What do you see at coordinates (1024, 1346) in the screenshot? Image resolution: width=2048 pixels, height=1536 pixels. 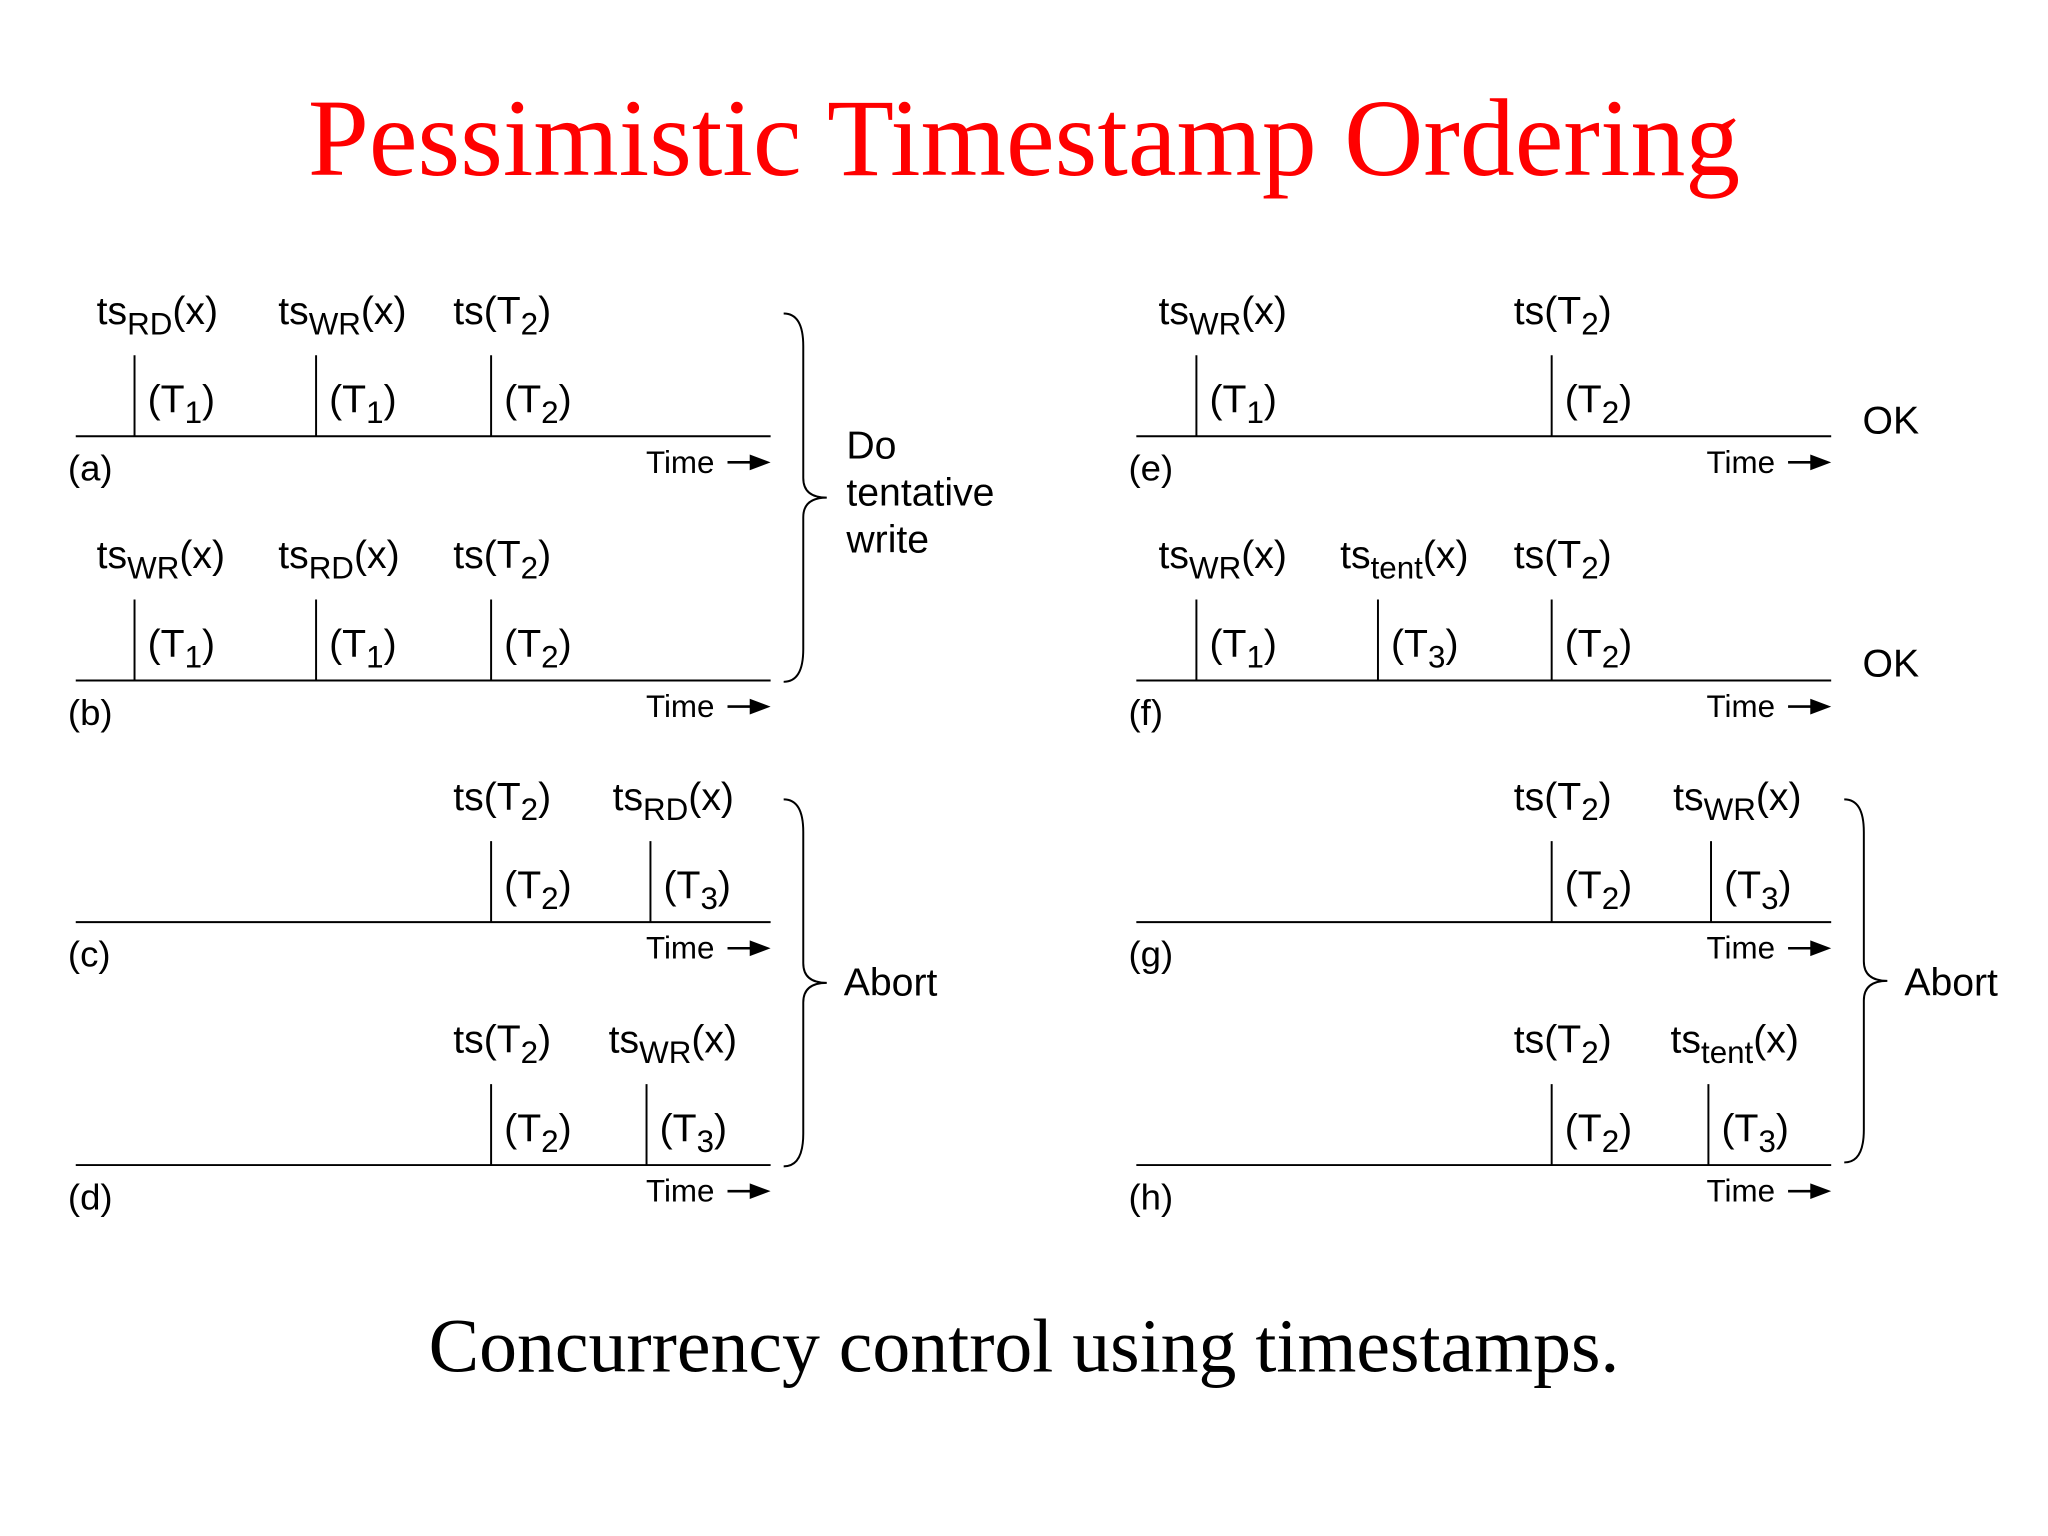 I see `caption: Concurrency control using timestamps.` at bounding box center [1024, 1346].